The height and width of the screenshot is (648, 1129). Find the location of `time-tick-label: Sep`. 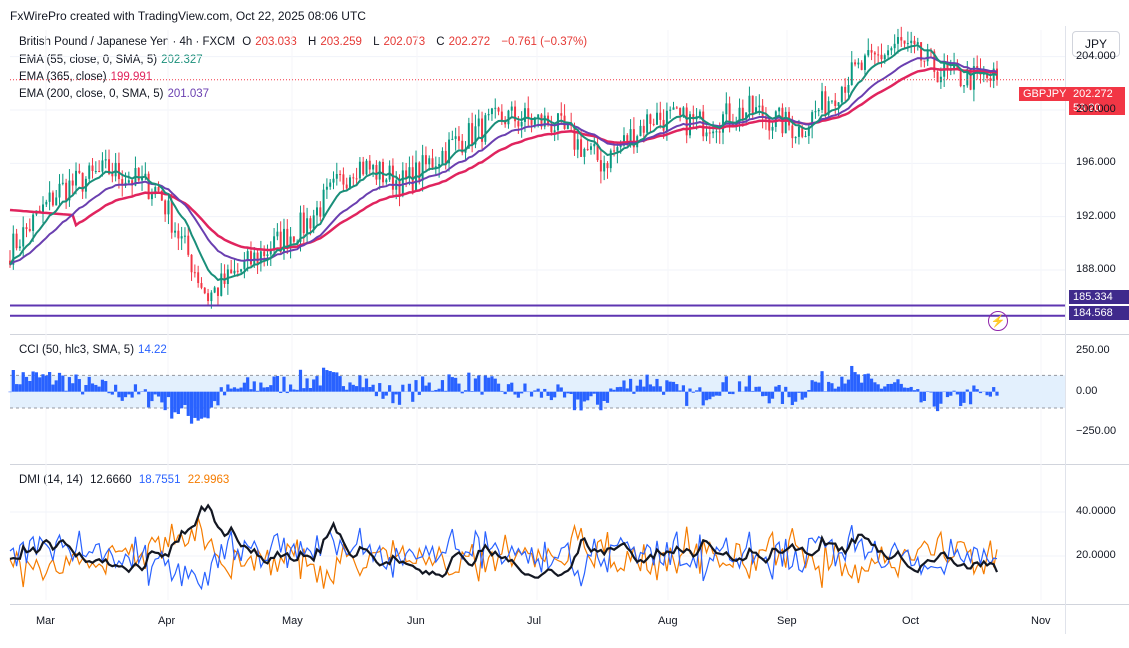

time-tick-label: Sep is located at coordinates (787, 621).